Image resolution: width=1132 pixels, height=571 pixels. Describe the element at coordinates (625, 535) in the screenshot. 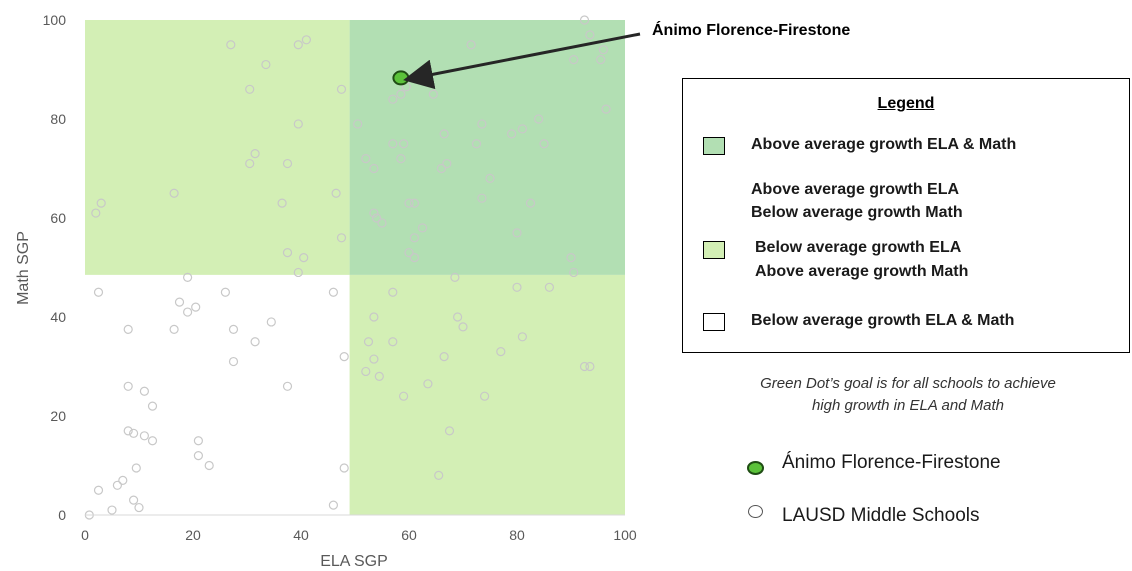

I see `x-tick-label: 100` at that location.